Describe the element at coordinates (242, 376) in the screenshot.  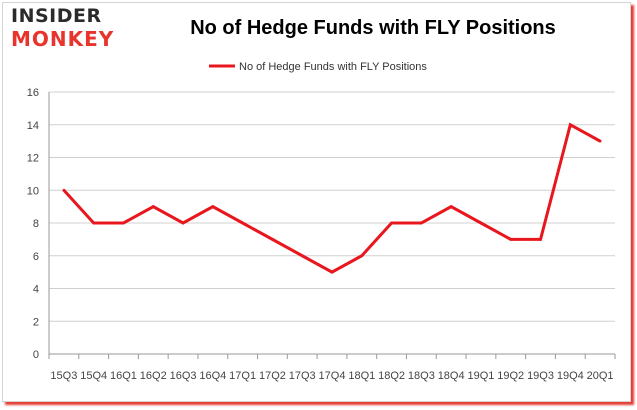
I see `x-tick-label: 17Q1` at that location.